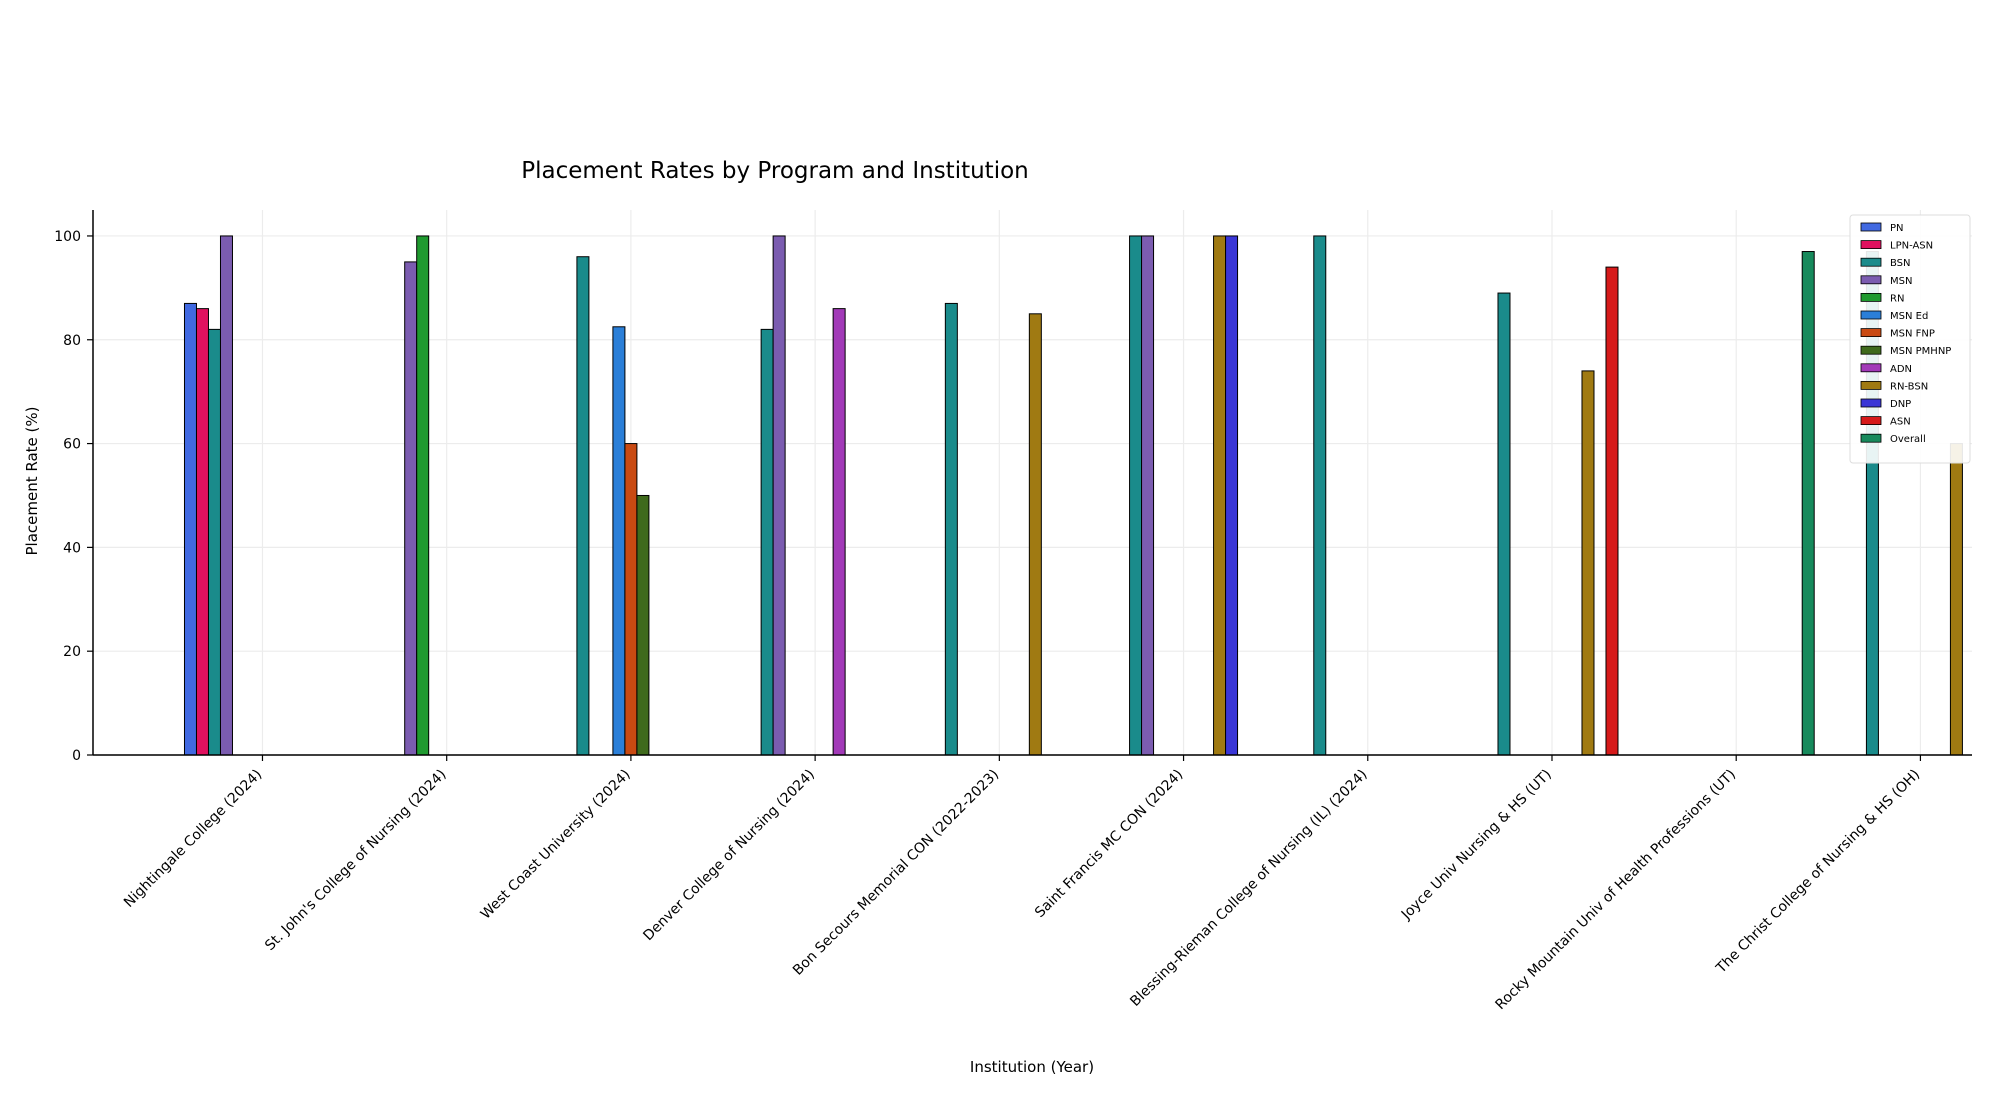 The width and height of the screenshot is (2000, 1119). Describe the element at coordinates (1909, 386) in the screenshot. I see `legend-label: RN-BSN` at that location.